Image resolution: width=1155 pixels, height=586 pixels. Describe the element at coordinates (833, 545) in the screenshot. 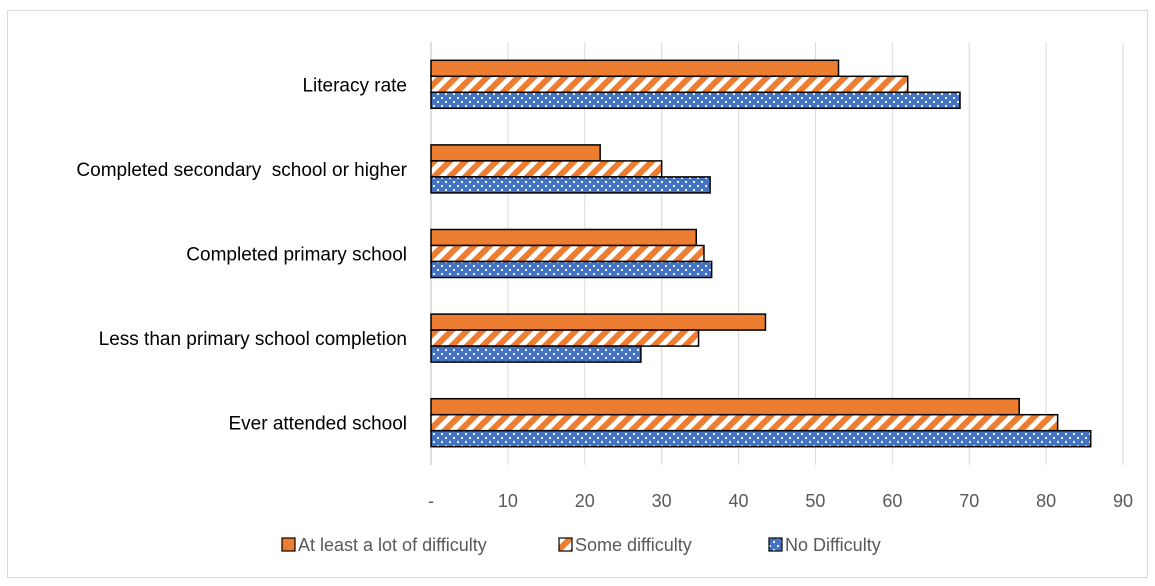

I see `legend-label: No Difficulty` at that location.